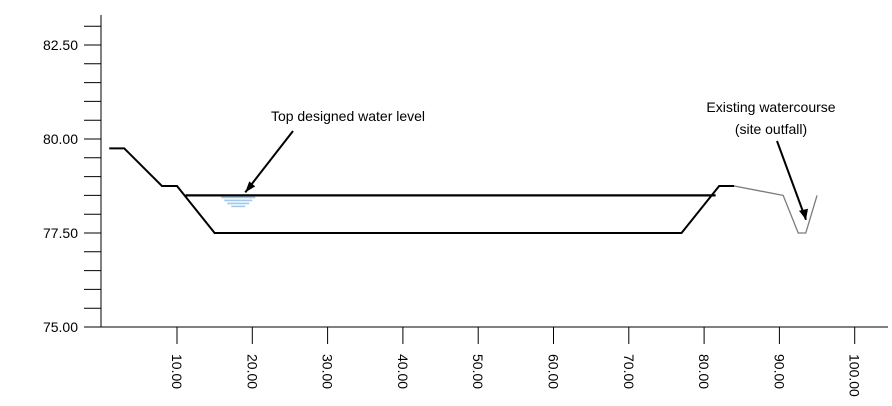 This screenshot has height=406, width=892. What do you see at coordinates (779, 371) in the screenshot?
I see `x-tick-label: 90.00` at bounding box center [779, 371].